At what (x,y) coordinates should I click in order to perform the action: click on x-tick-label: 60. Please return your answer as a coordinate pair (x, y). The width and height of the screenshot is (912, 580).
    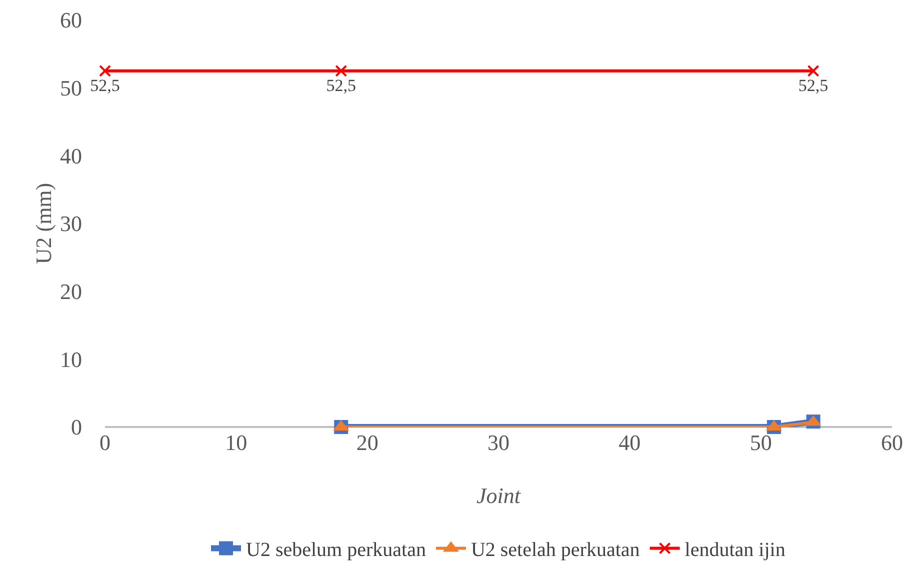
    Looking at the image, I should click on (892, 442).